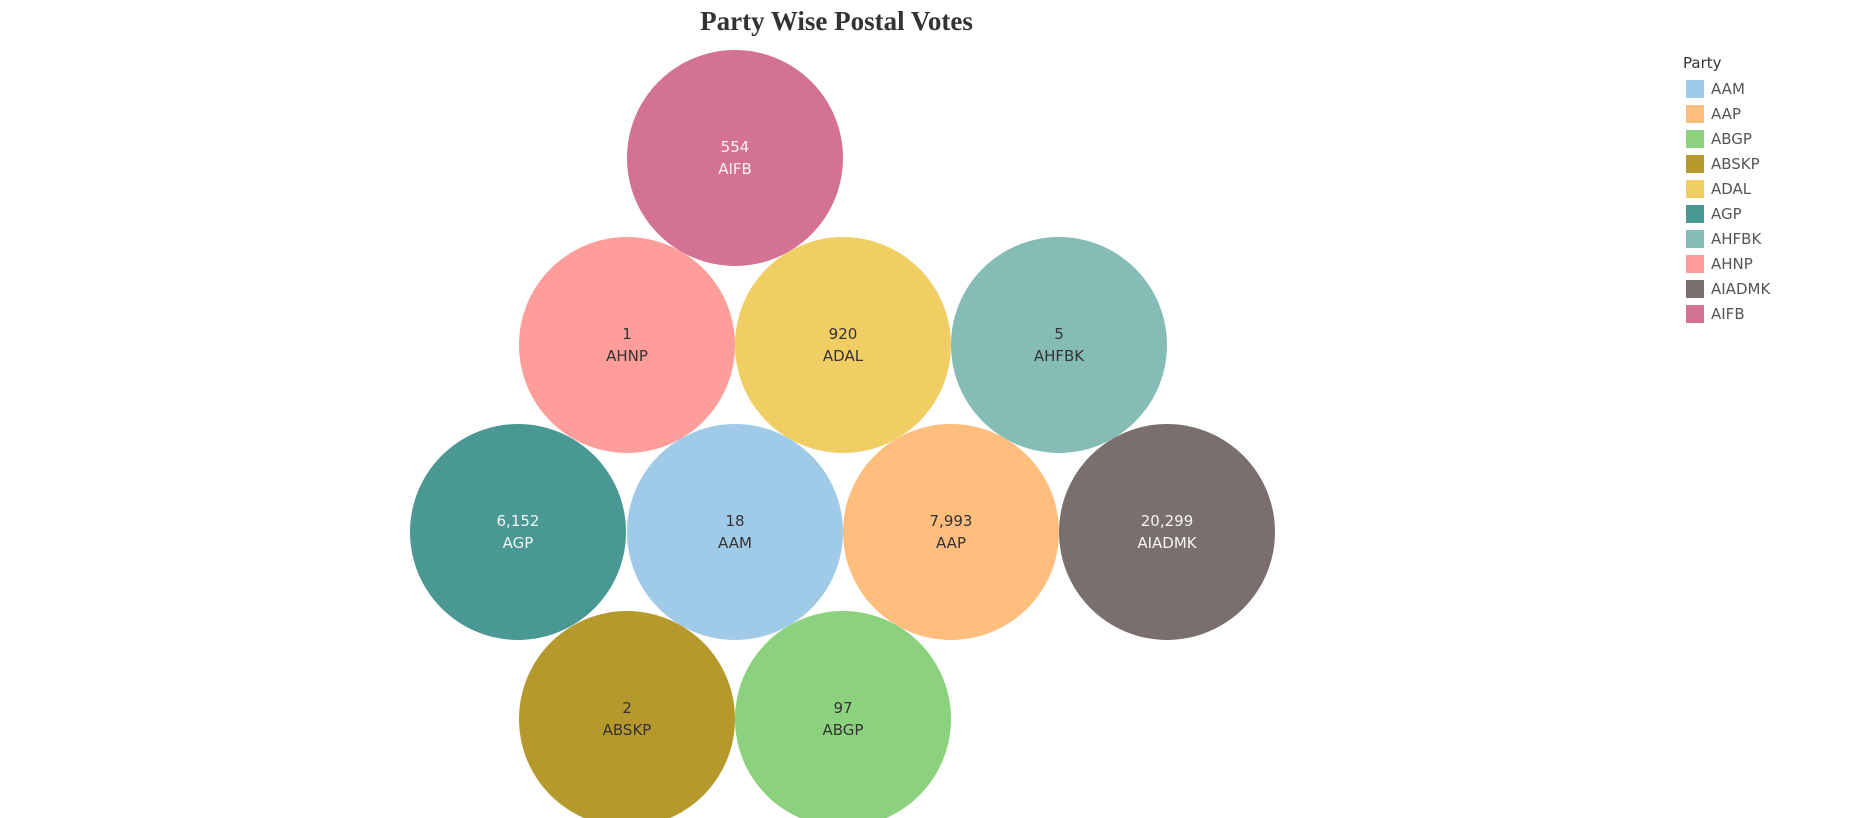 This screenshot has width=1853, height=818. What do you see at coordinates (627, 356) in the screenshot?
I see `bubble-party-label: AHNP` at bounding box center [627, 356].